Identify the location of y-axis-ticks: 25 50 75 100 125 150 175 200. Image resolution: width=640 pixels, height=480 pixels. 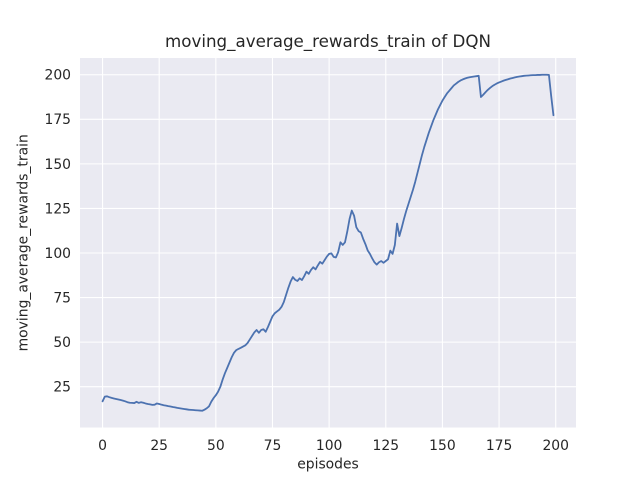
(57, 232).